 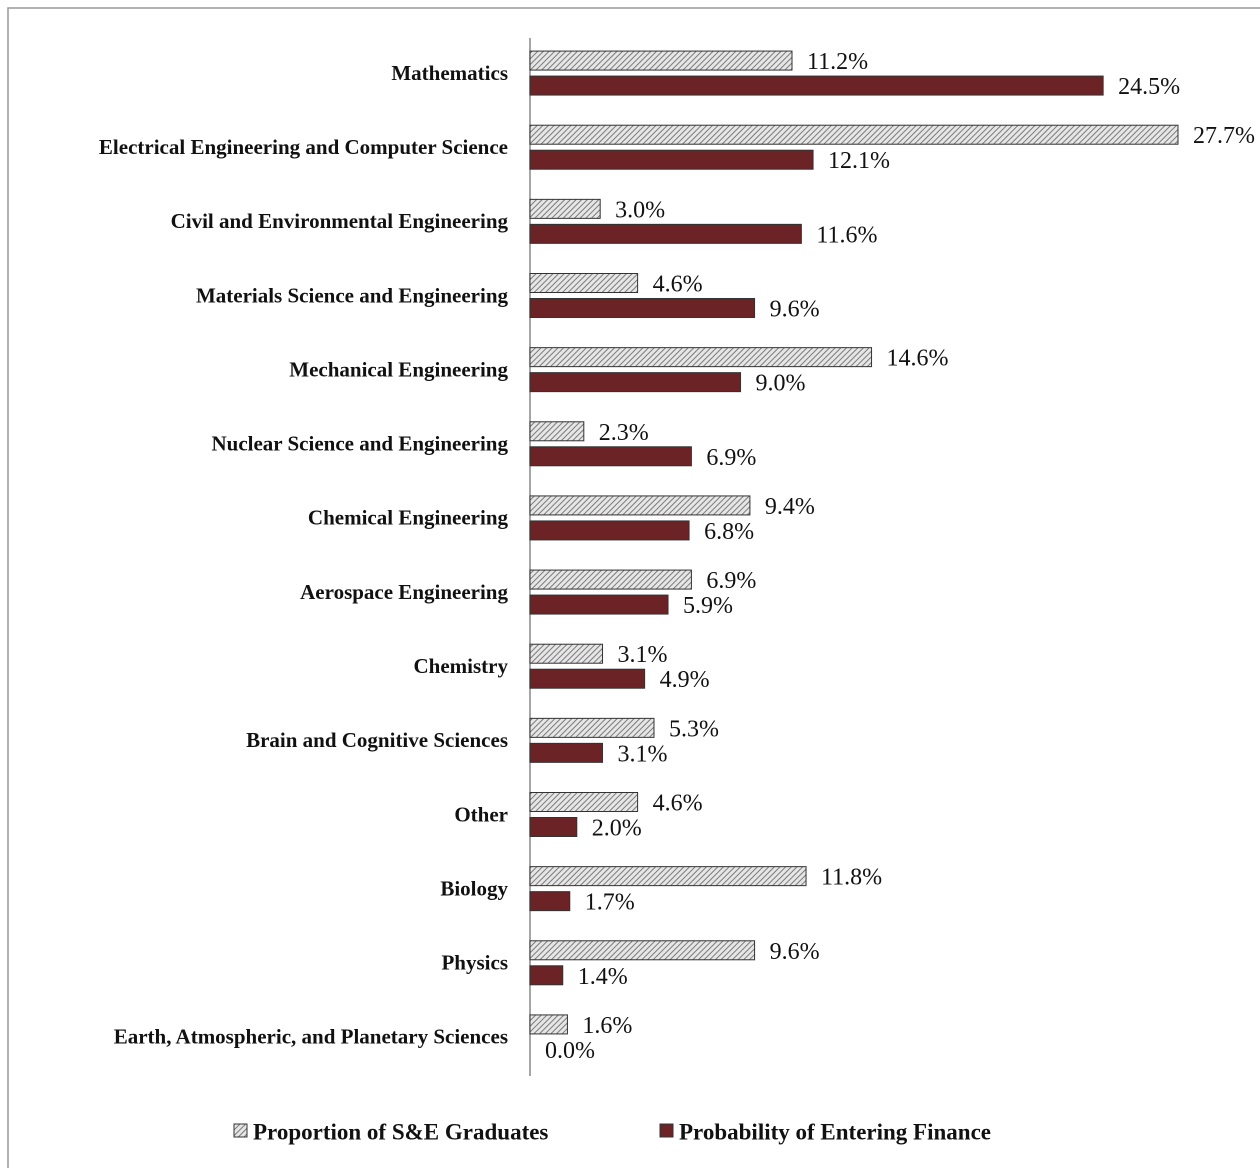 I want to click on category-label: Brain and Cognitive Sciences, so click(x=377, y=740).